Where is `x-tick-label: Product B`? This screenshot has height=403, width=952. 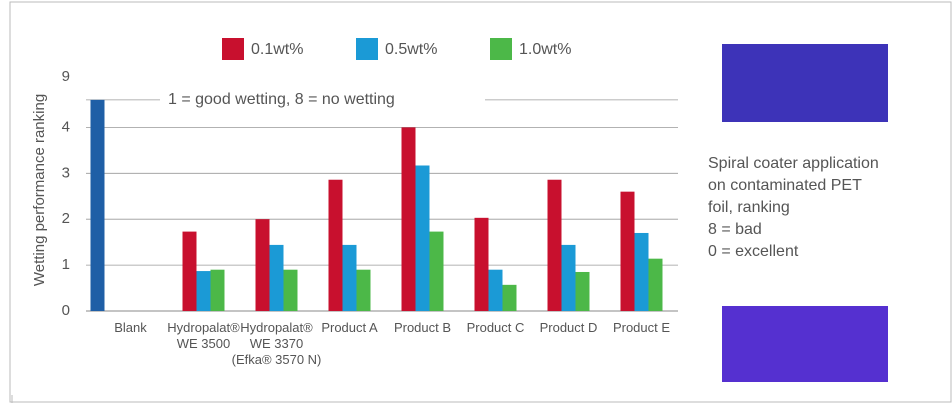
x-tick-label: Product B is located at coordinates (422, 327).